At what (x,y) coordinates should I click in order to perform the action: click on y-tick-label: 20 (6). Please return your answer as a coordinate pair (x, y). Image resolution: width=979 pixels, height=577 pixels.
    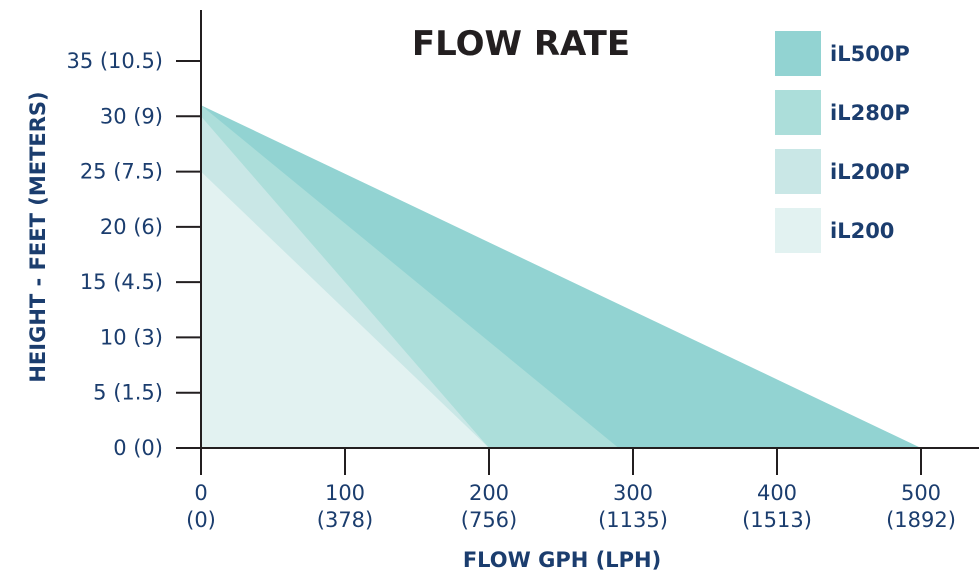
    Looking at the image, I should click on (131, 227).